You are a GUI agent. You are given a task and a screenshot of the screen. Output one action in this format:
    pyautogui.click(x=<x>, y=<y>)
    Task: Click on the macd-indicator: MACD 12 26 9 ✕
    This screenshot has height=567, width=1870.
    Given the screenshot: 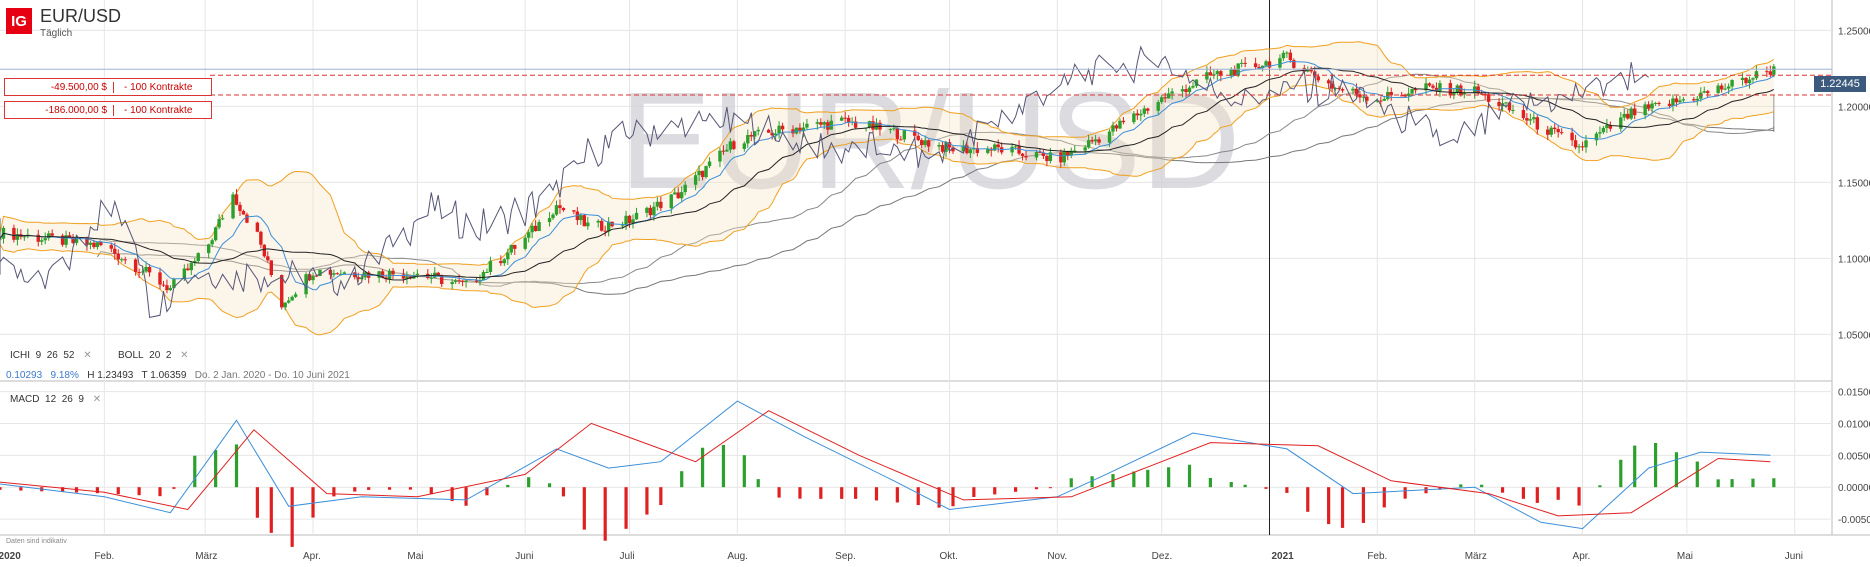 What is the action you would take?
    pyautogui.click(x=55, y=399)
    